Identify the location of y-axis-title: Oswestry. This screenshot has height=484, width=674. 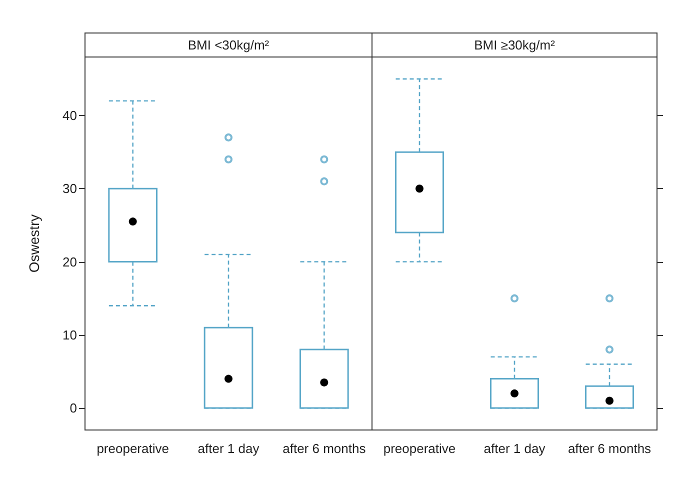
(34, 243).